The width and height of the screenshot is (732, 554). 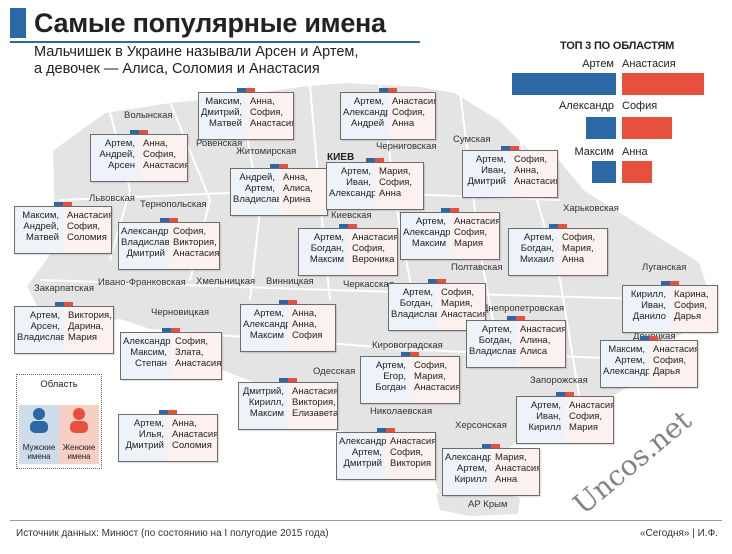 I want to click on male-names: Артем, Богдан, Михаил, so click(x=533, y=252).